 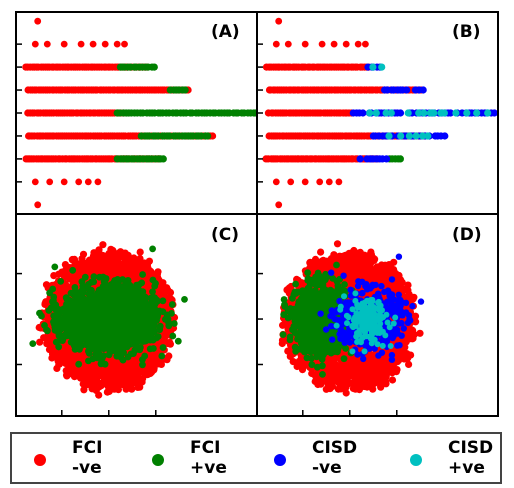 I want to click on panel-a-label: (A), so click(x=225, y=32).